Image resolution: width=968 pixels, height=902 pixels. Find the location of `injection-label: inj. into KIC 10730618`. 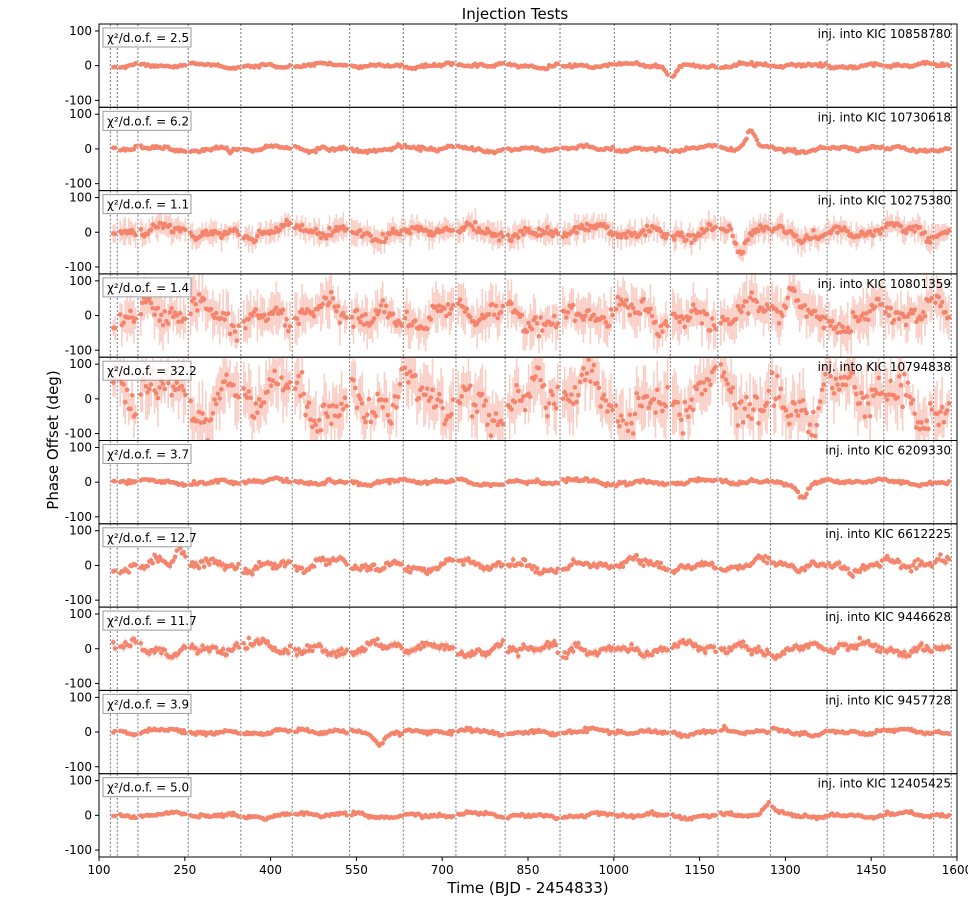

injection-label: inj. into KIC 10730618 is located at coordinates (884, 117).